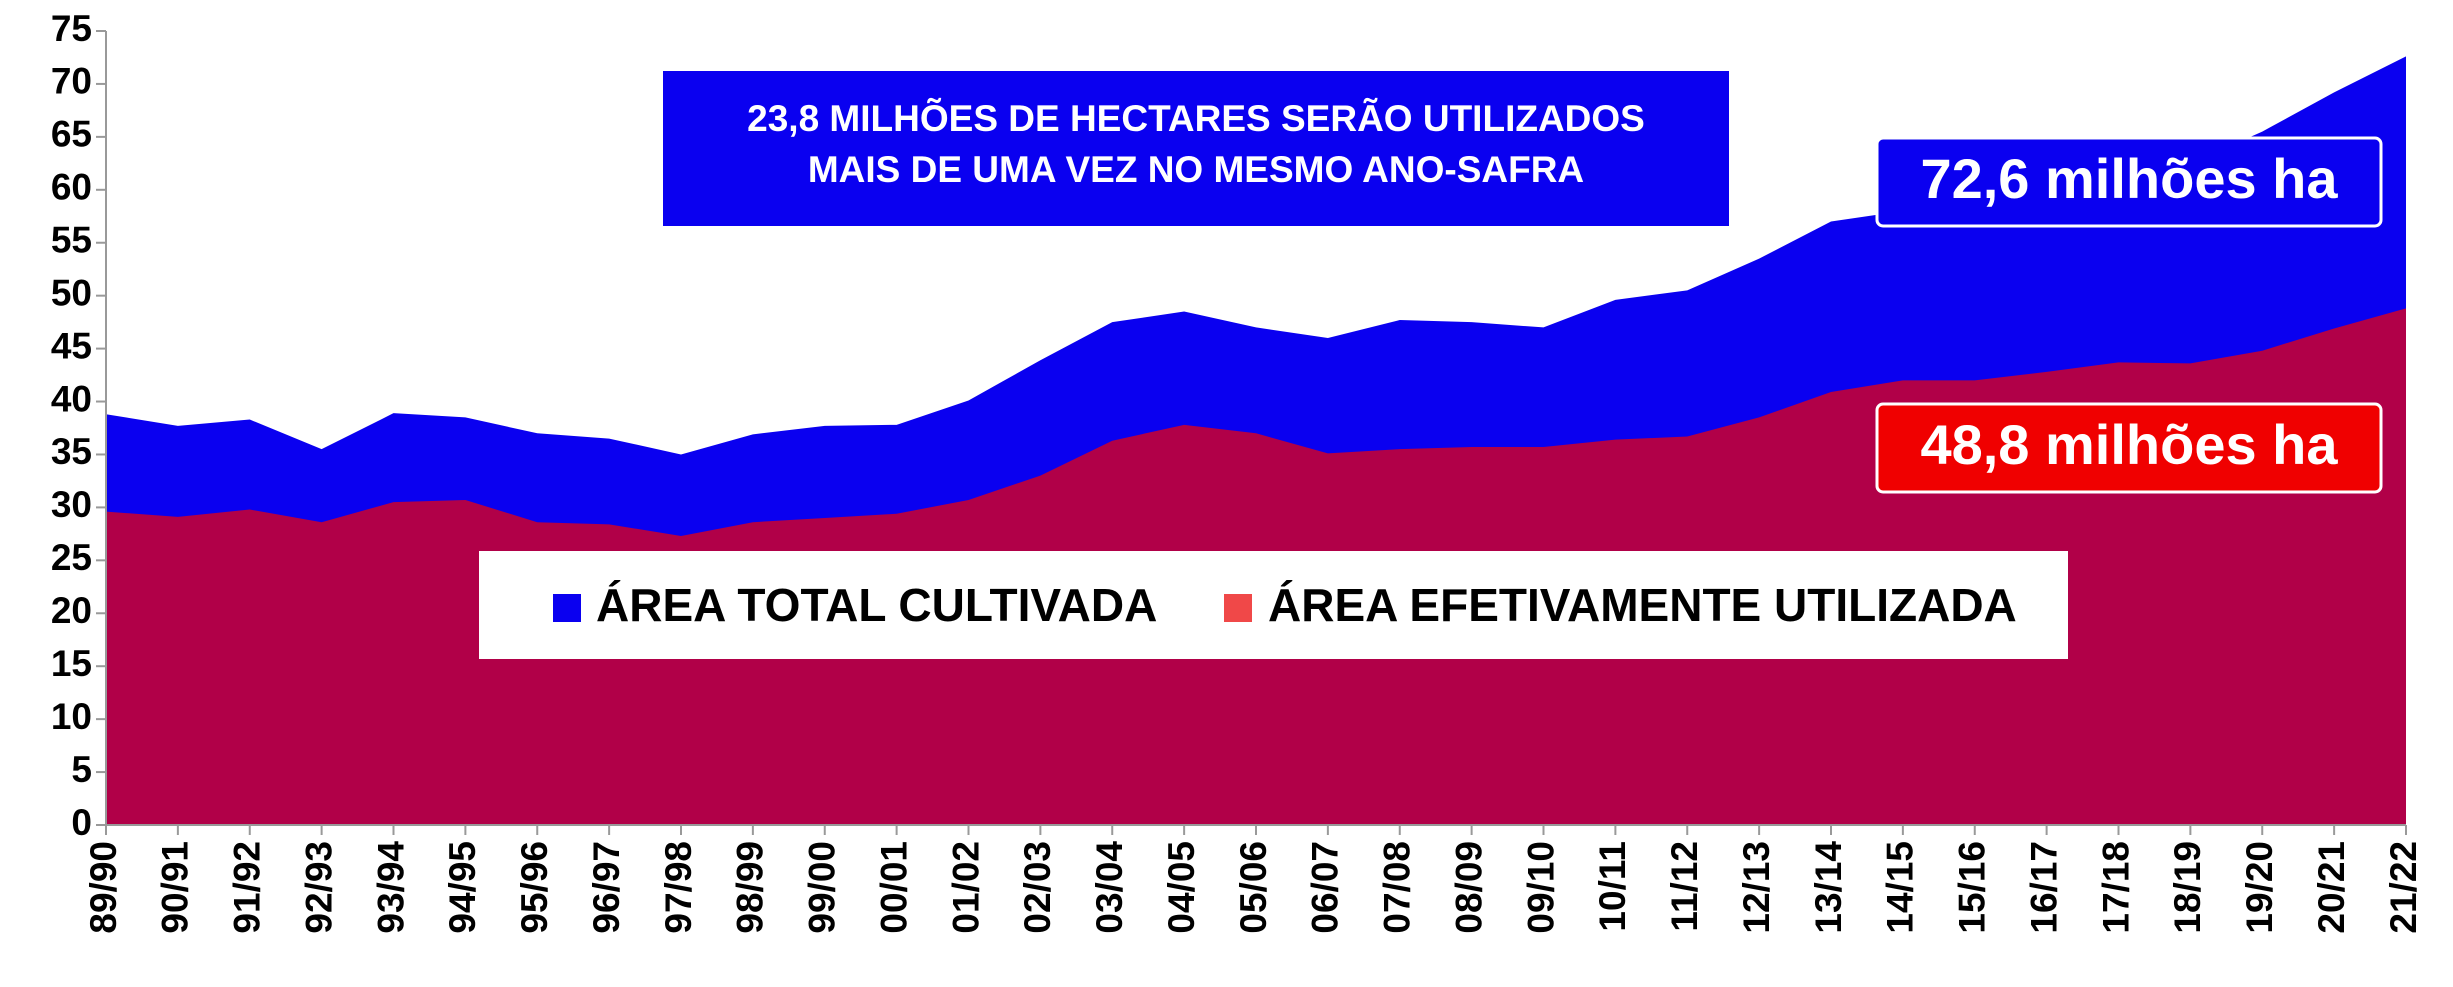 This screenshot has width=2453, height=987. I want to click on x-tick-label: 89/90, so click(103, 887).